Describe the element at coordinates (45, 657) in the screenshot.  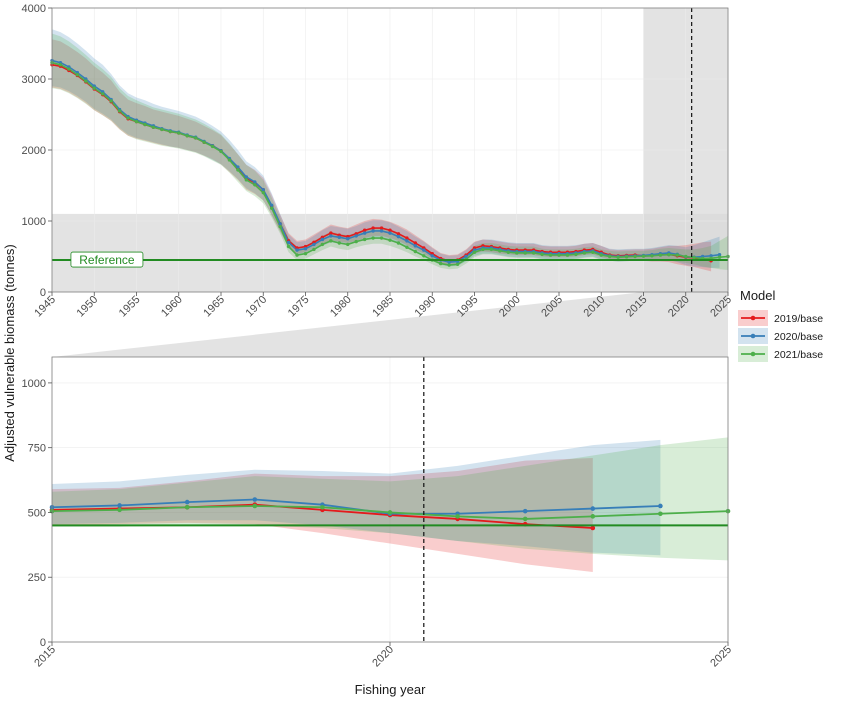
I see `x-tick-label: 2015` at that location.